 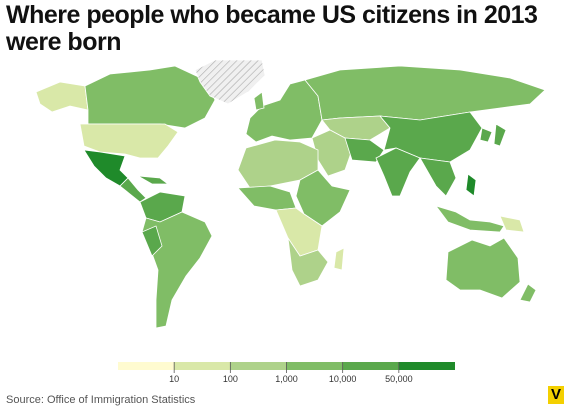 What do you see at coordinates (425, 93) in the screenshot?
I see `russia` at bounding box center [425, 93].